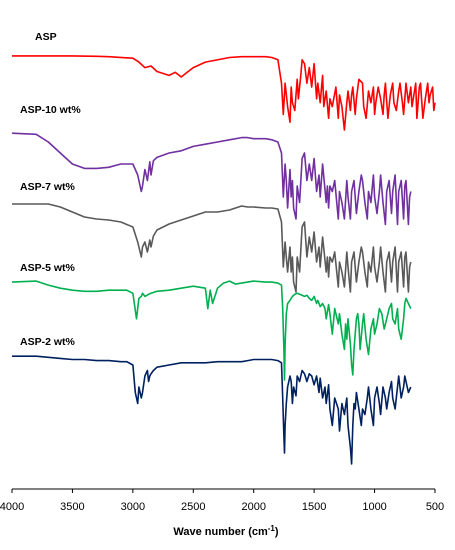 The image size is (455, 550). Describe the element at coordinates (48, 268) in the screenshot. I see `series-label-4: ASP-5 wt%` at that location.